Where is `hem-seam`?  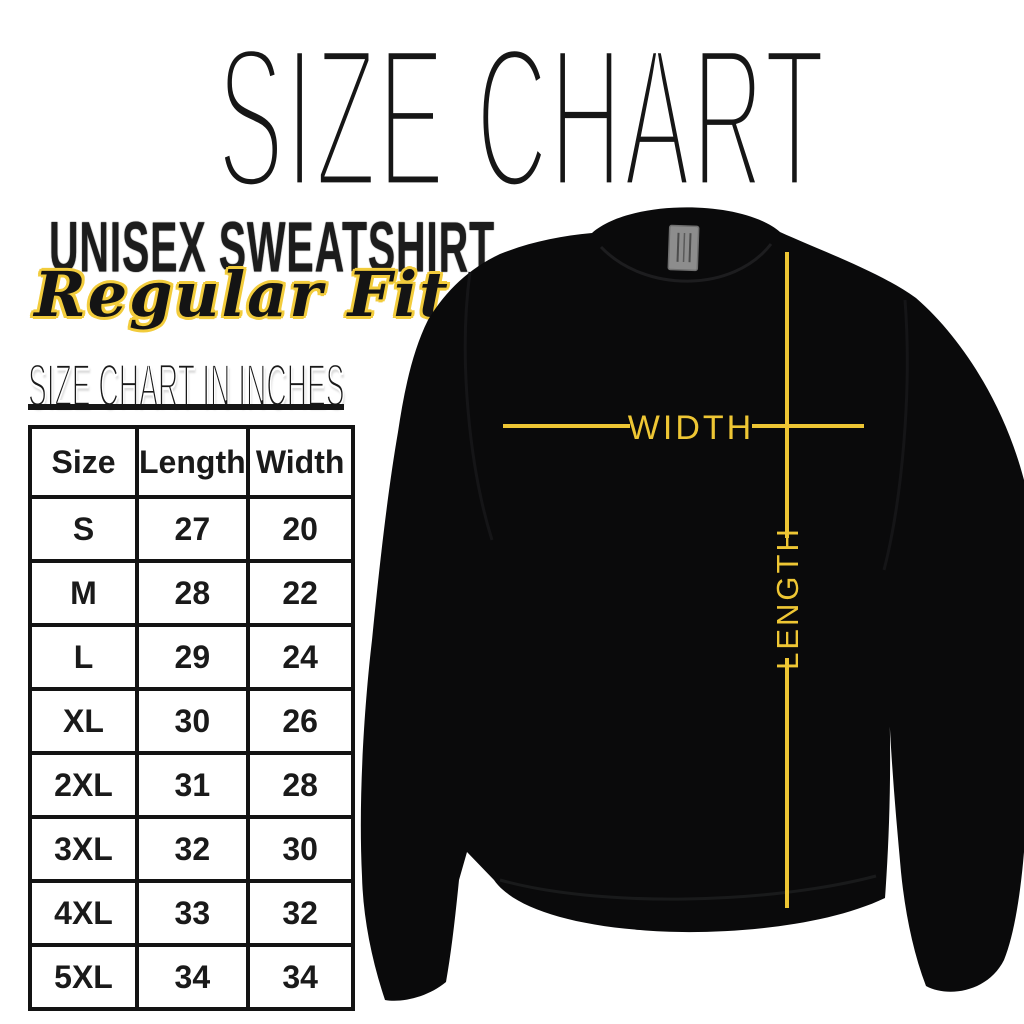 hem-seam is located at coordinates (688, 887).